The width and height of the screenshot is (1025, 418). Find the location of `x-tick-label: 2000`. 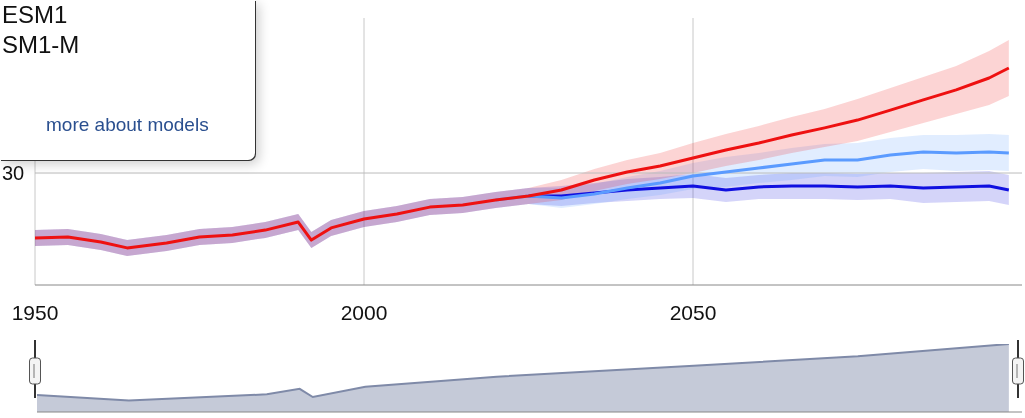

x-tick-label: 2000 is located at coordinates (364, 312).